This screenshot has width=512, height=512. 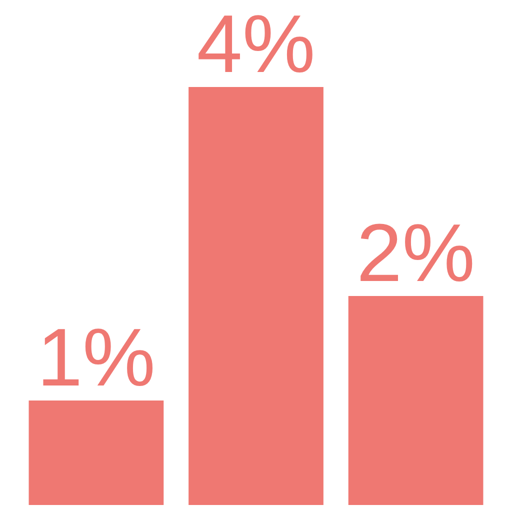 I want to click on data-label: 2%, so click(x=416, y=253).